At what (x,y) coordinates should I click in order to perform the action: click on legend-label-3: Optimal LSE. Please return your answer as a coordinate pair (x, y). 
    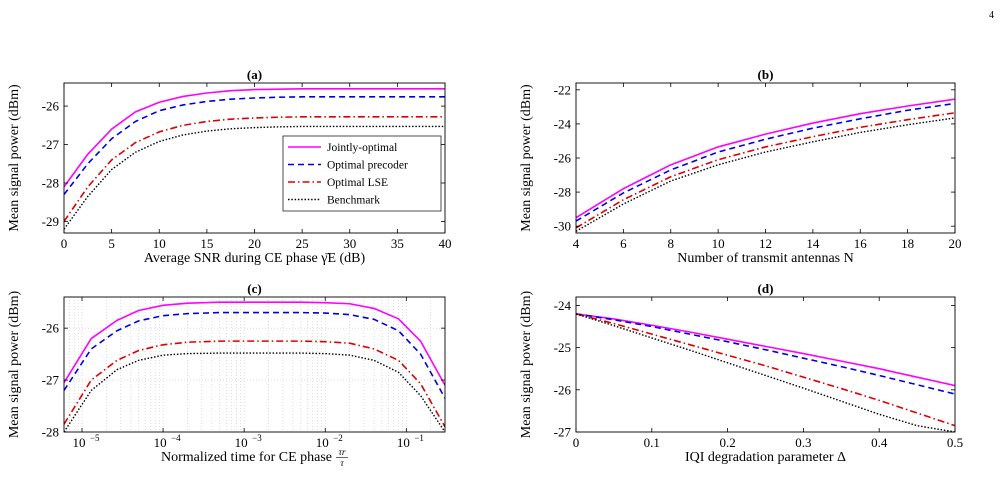
    Looking at the image, I should click on (357, 183).